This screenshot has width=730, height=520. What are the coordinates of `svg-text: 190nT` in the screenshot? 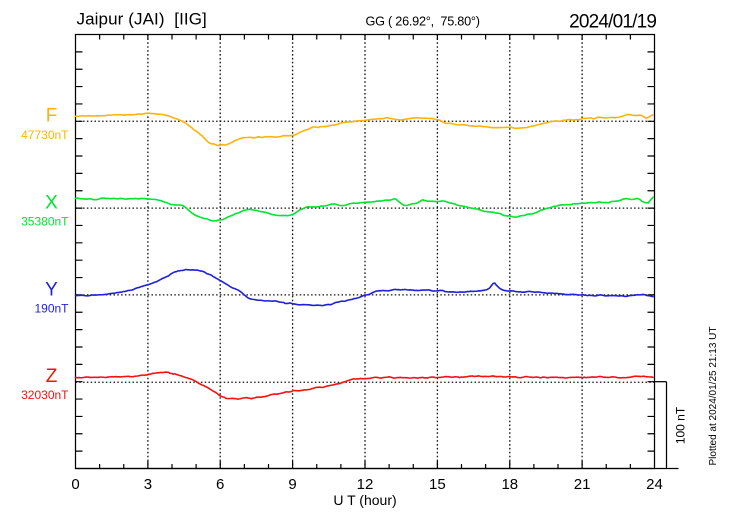 It's located at (51, 308).